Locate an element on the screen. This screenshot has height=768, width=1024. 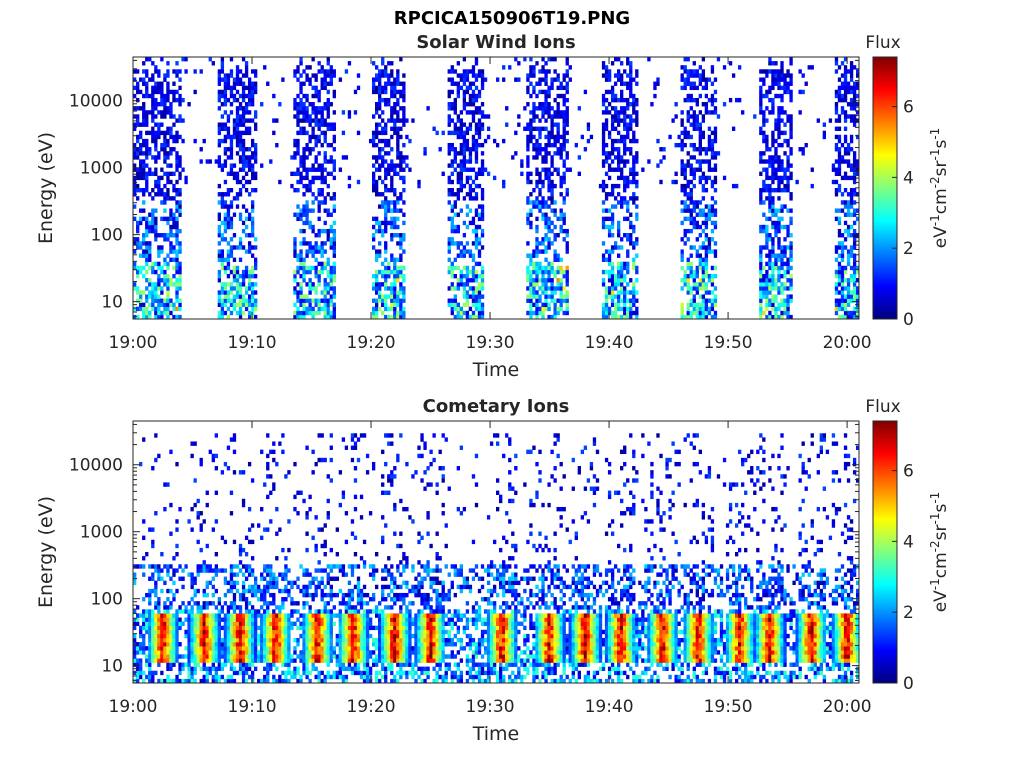
panel-title: Cometary Ions is located at coordinates (496, 406).